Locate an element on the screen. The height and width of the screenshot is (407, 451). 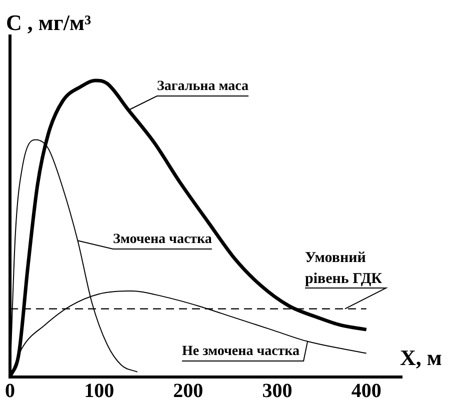
text: Змочена частка is located at coordinates (162, 239).